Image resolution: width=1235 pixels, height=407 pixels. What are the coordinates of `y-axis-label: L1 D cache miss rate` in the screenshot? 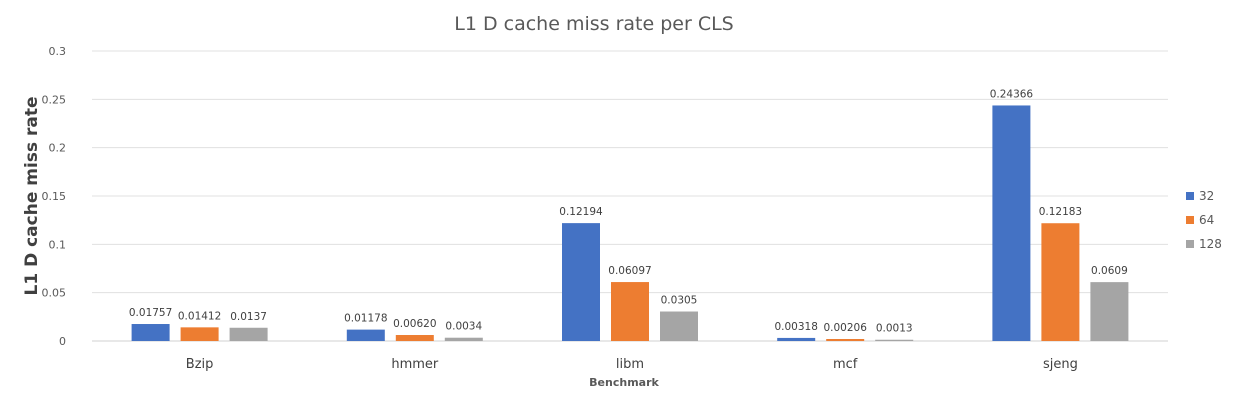 It's located at (32, 196).